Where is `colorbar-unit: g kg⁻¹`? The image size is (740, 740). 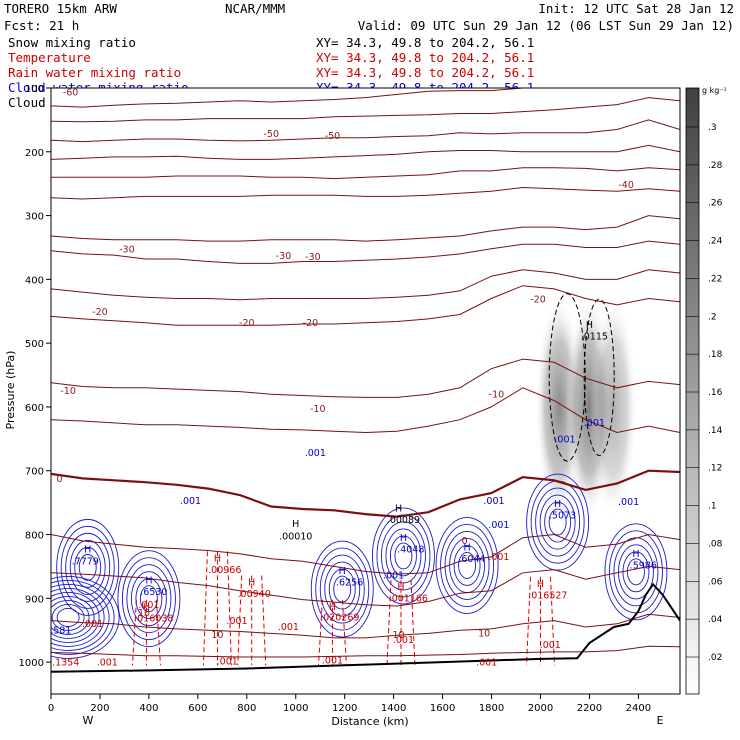 colorbar-unit: g kg⁻¹ is located at coordinates (714, 90).